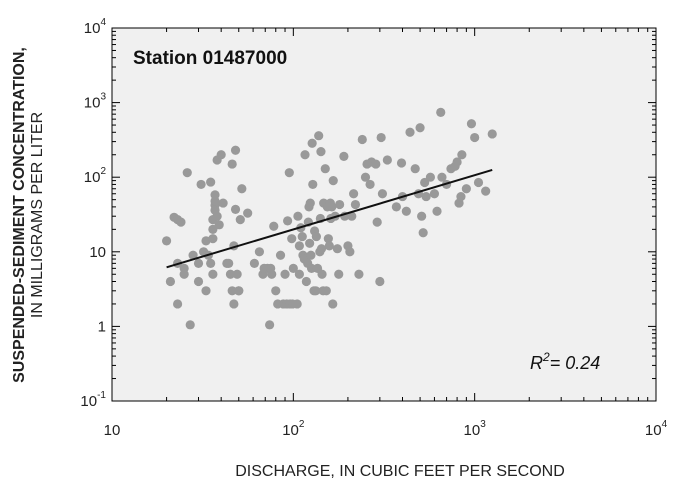 Image resolution: width=685 pixels, height=489 pixels. I want to click on y-tick-label: 10², so click(95, 176).